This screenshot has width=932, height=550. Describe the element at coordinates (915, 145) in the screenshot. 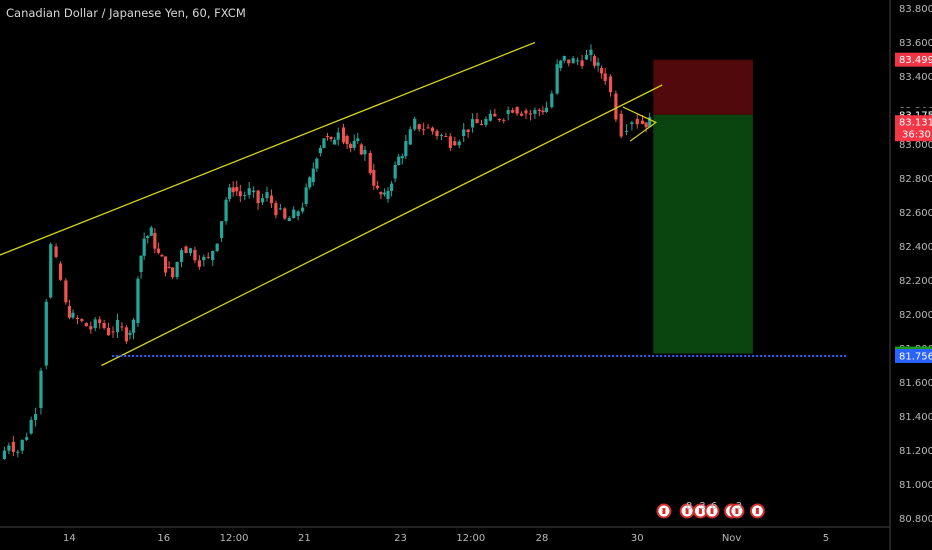

I see `y-tick-label: 83.000` at that location.